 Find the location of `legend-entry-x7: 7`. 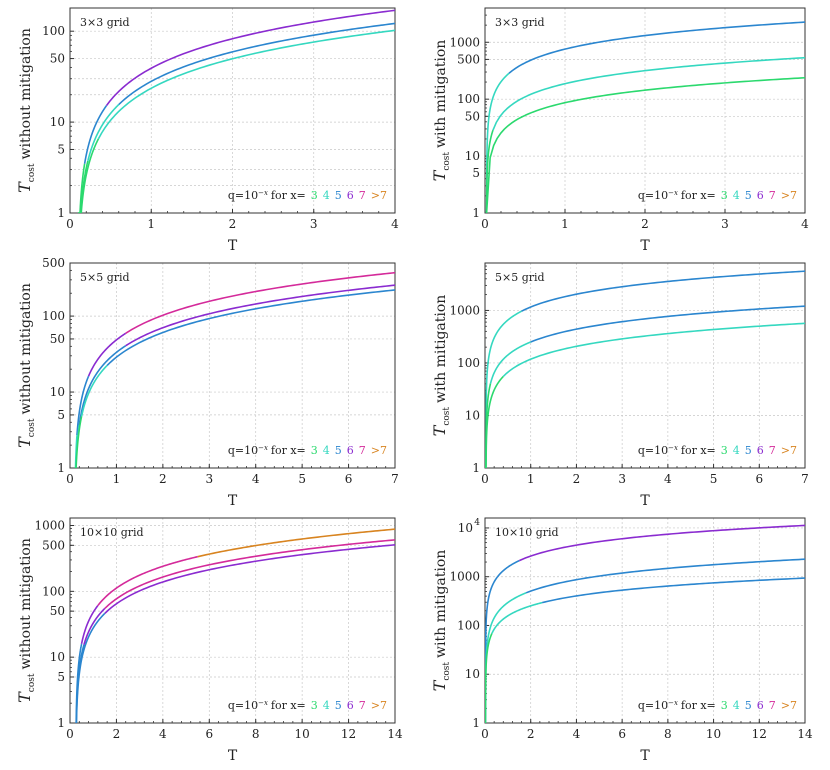

legend-entry-x7: 7 is located at coordinates (772, 195).